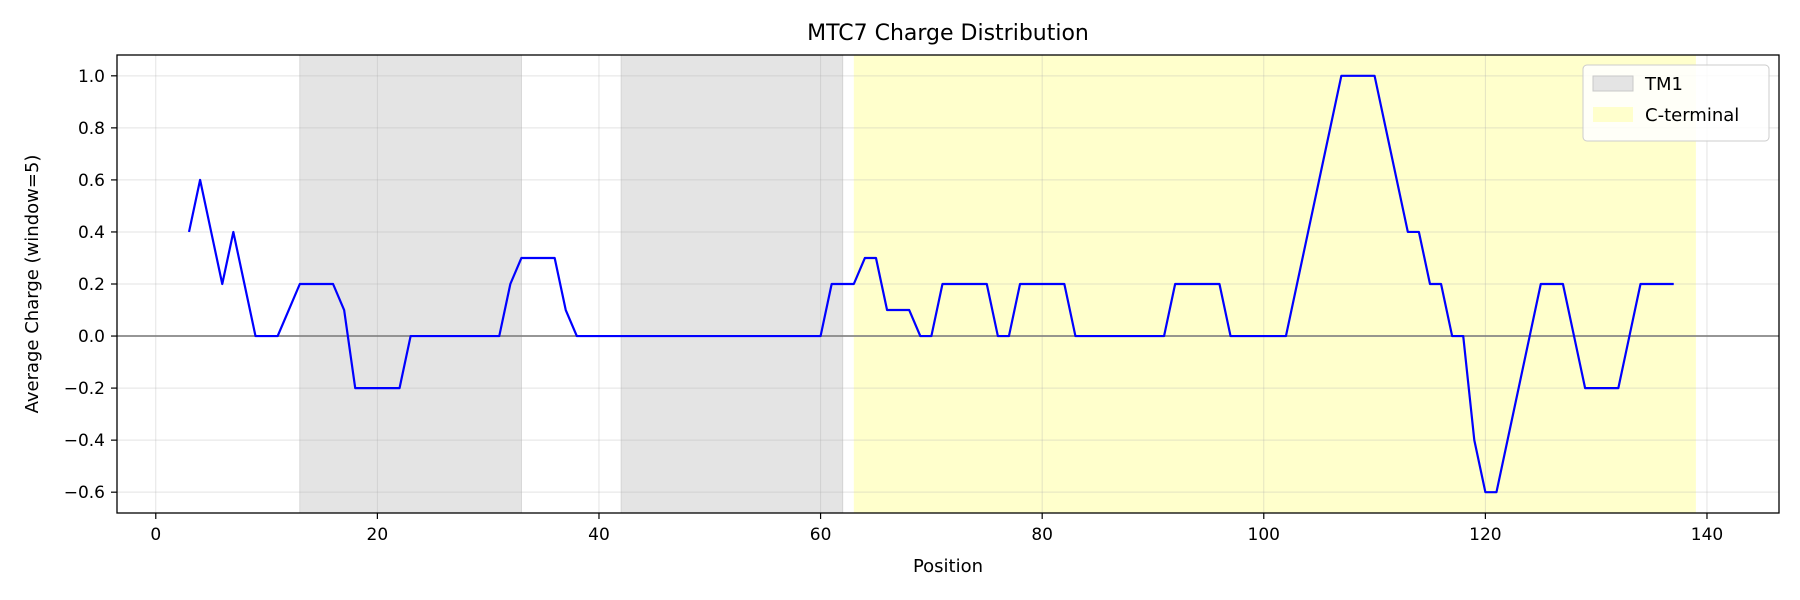  I want to click on y-tick-label: 1.0, so click(91, 77).